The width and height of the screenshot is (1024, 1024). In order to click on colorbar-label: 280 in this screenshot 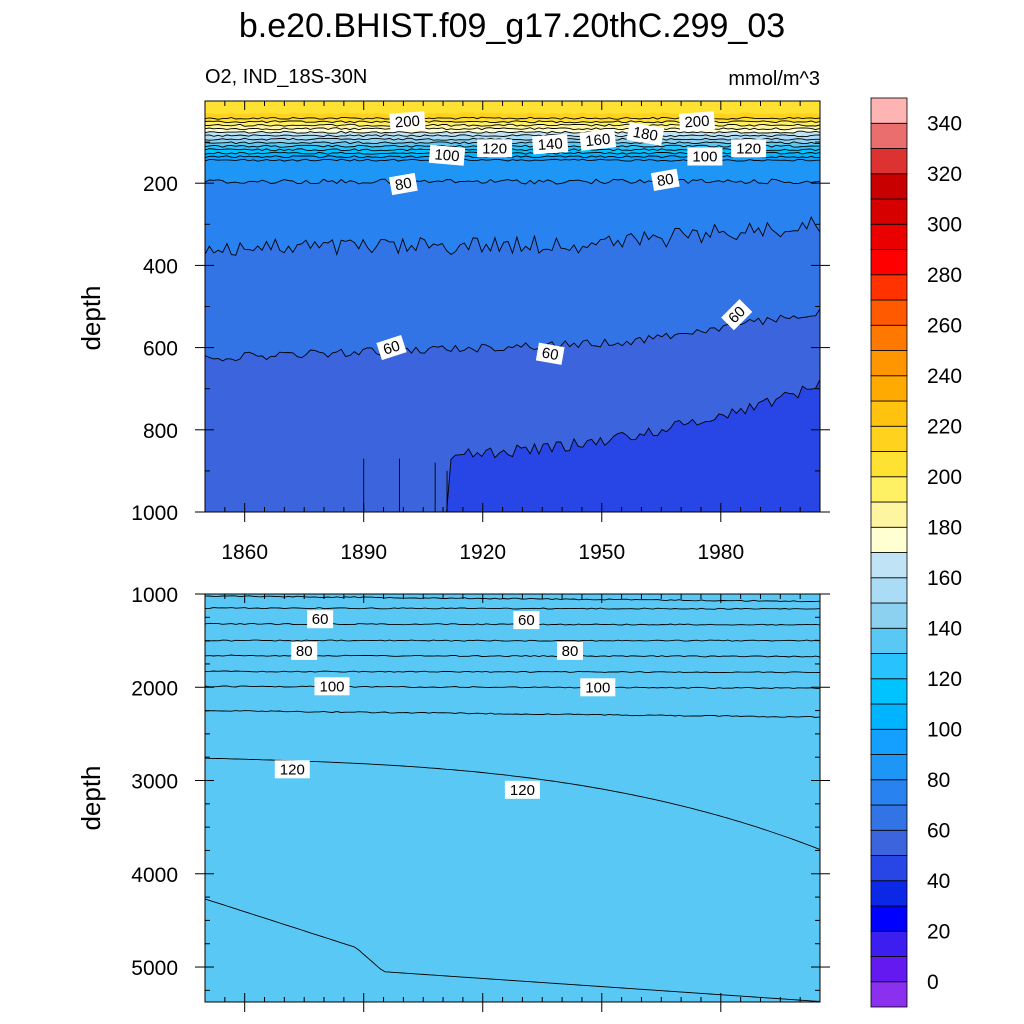, I will do `click(944, 275)`.